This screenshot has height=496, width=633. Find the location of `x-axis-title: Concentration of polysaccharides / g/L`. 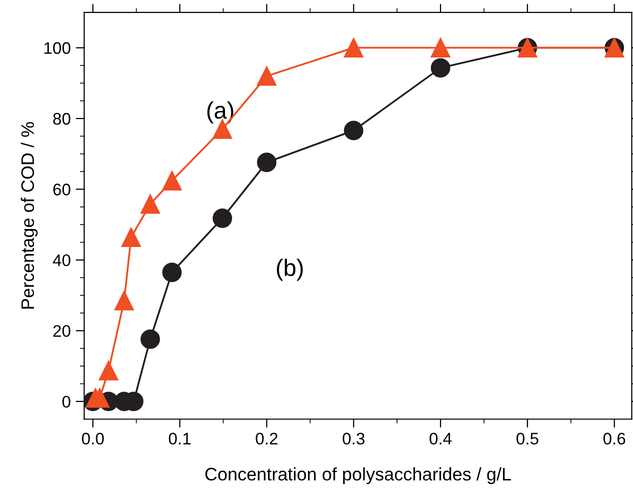

x-axis-title: Concentration of polysaccharides / g/L is located at coordinates (358, 475).